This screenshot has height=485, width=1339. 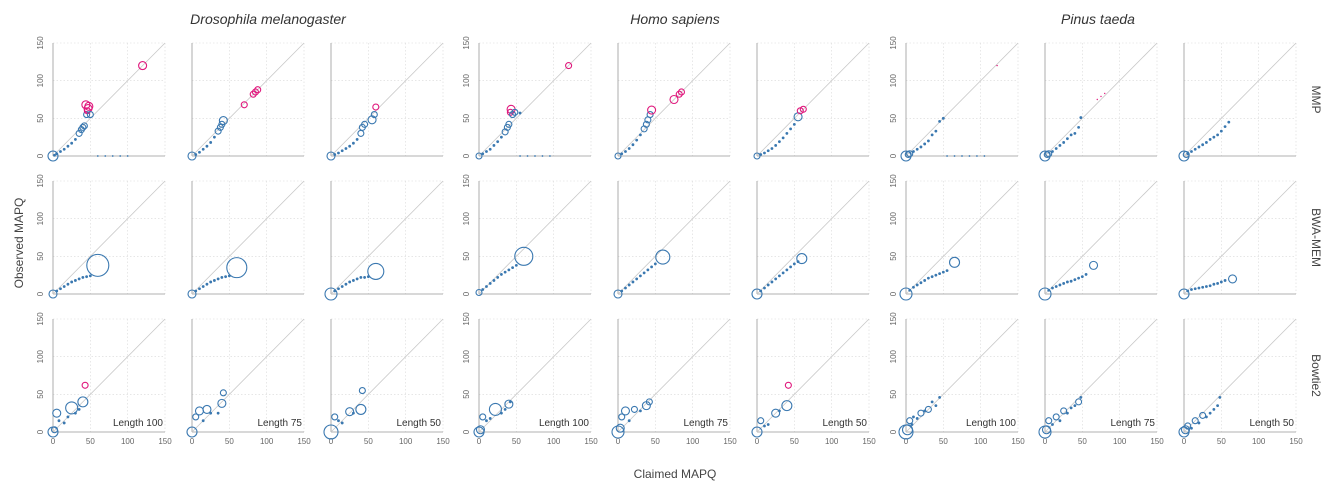 What do you see at coordinates (280, 423) in the screenshot?
I see `length-label: Length 75` at bounding box center [280, 423].